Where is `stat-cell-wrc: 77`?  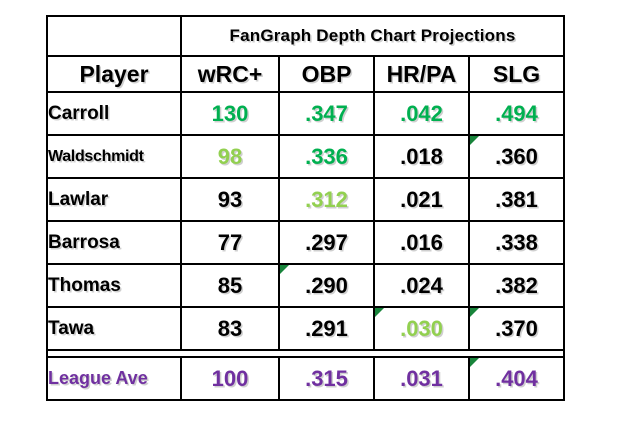
stat-cell-wrc: 77 is located at coordinates (230, 242).